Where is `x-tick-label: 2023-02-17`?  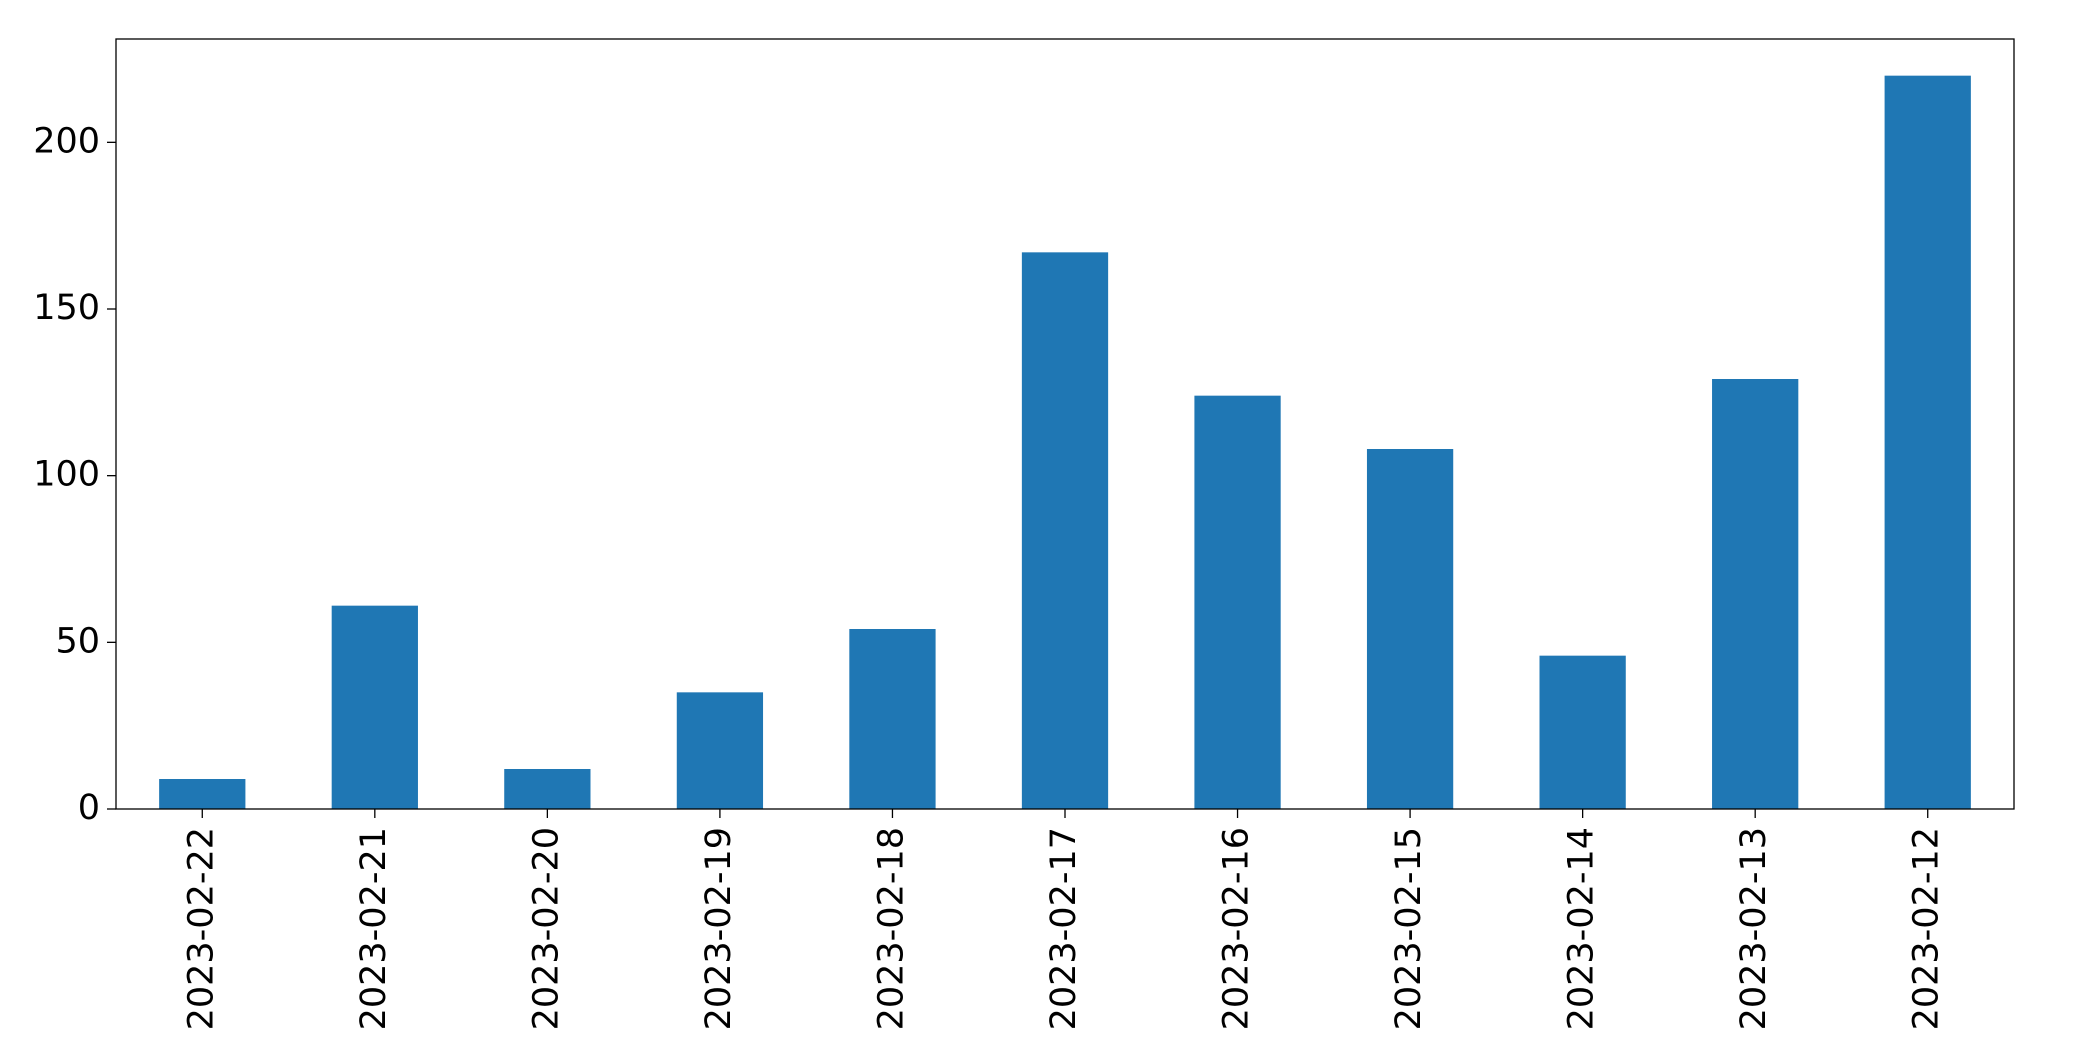 x-tick-label: 2023-02-17 is located at coordinates (1064, 928).